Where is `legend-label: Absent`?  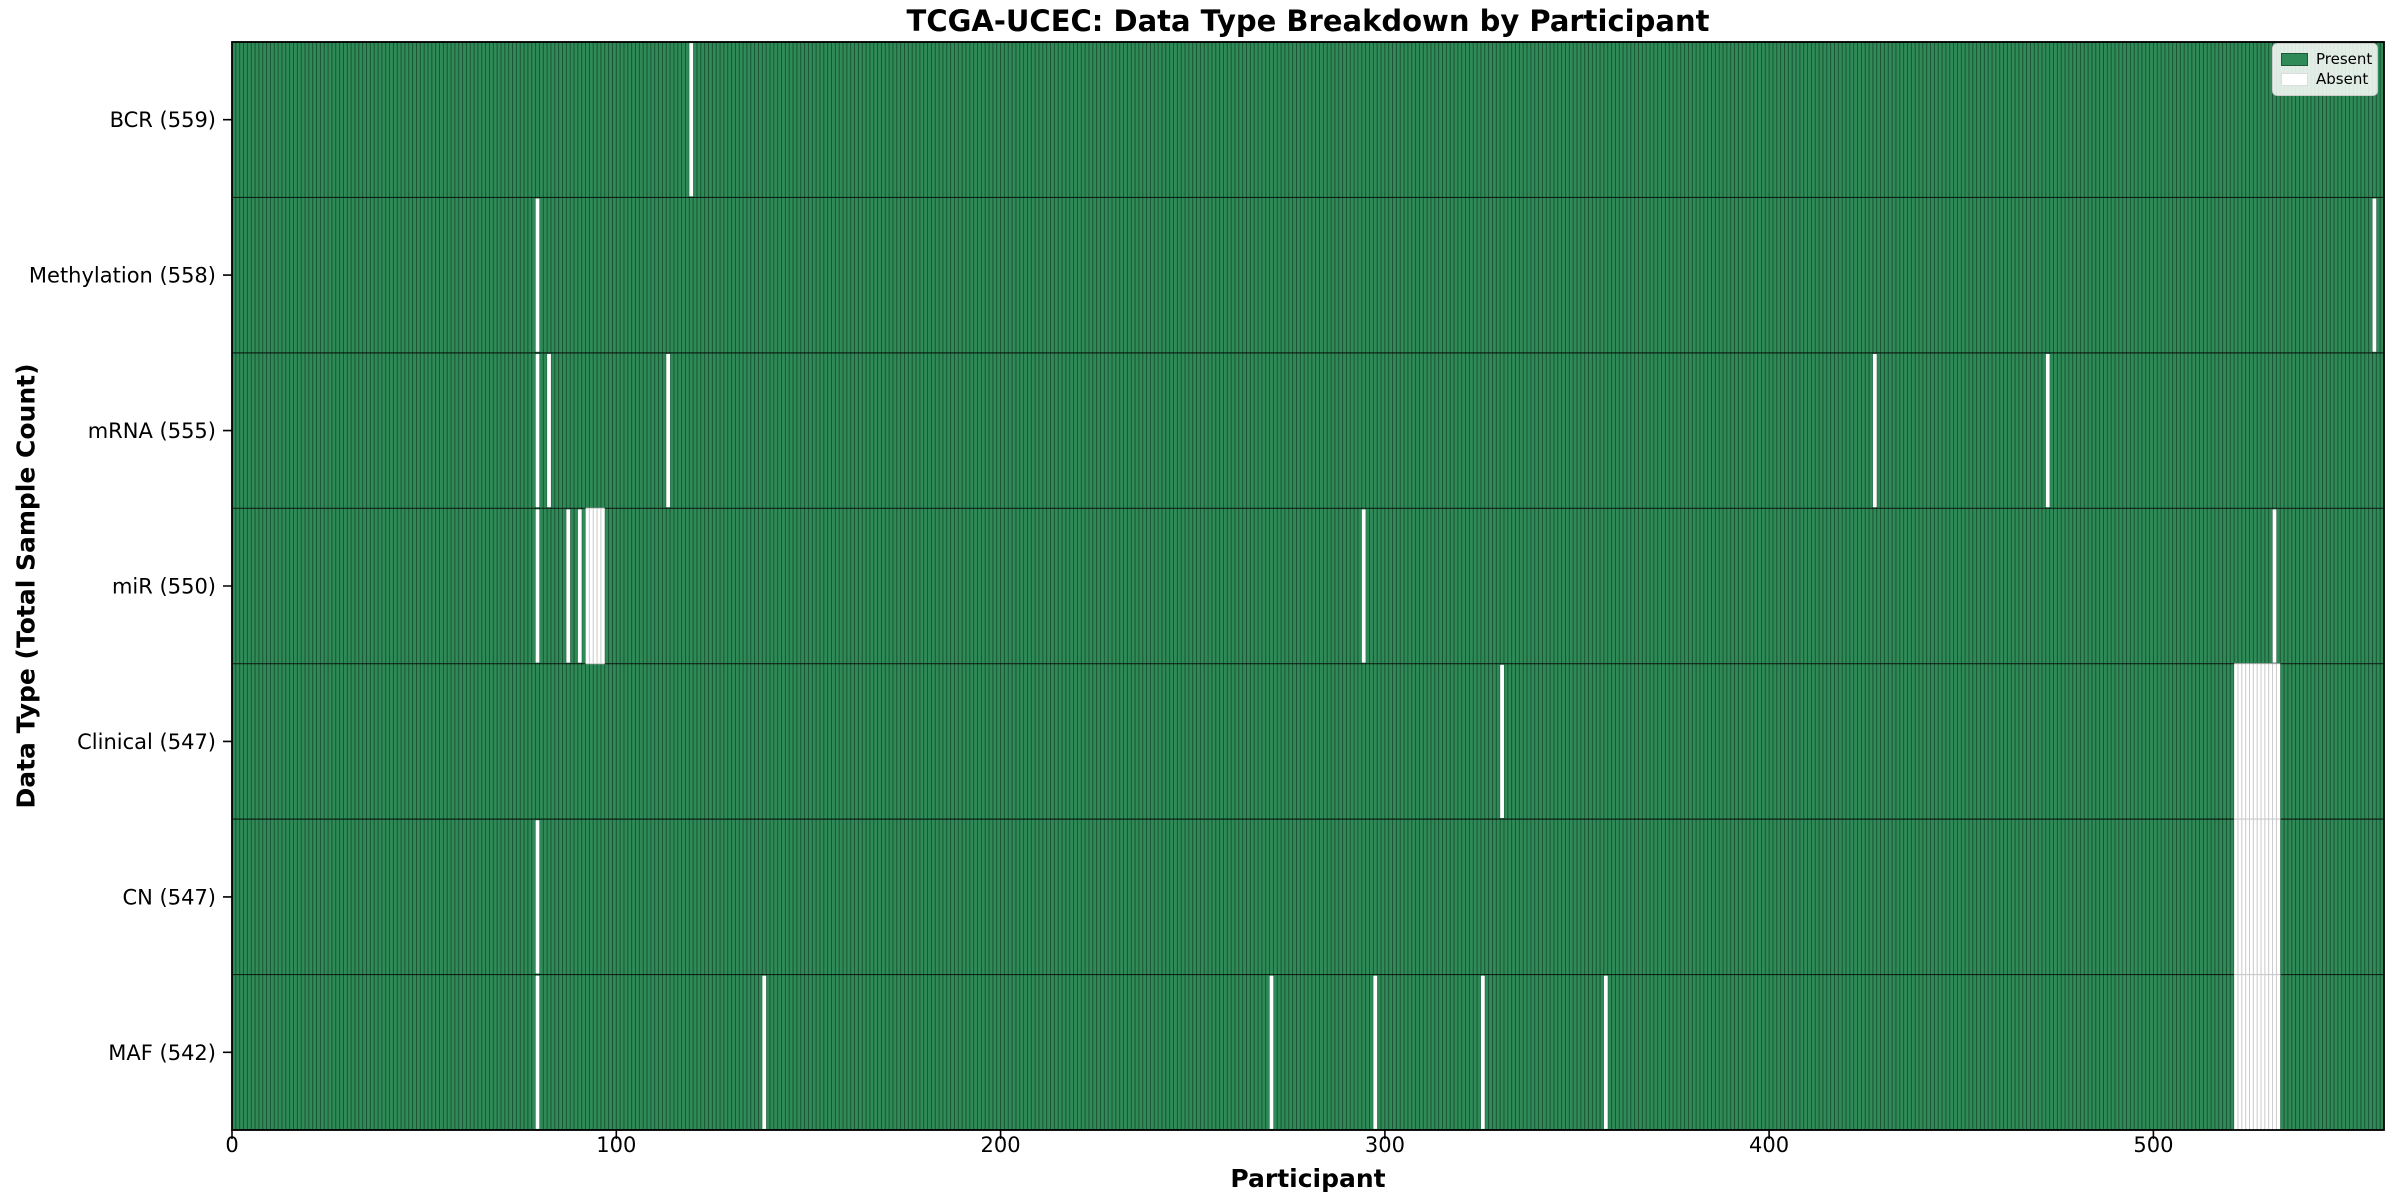 legend-label: Absent is located at coordinates (2342, 79).